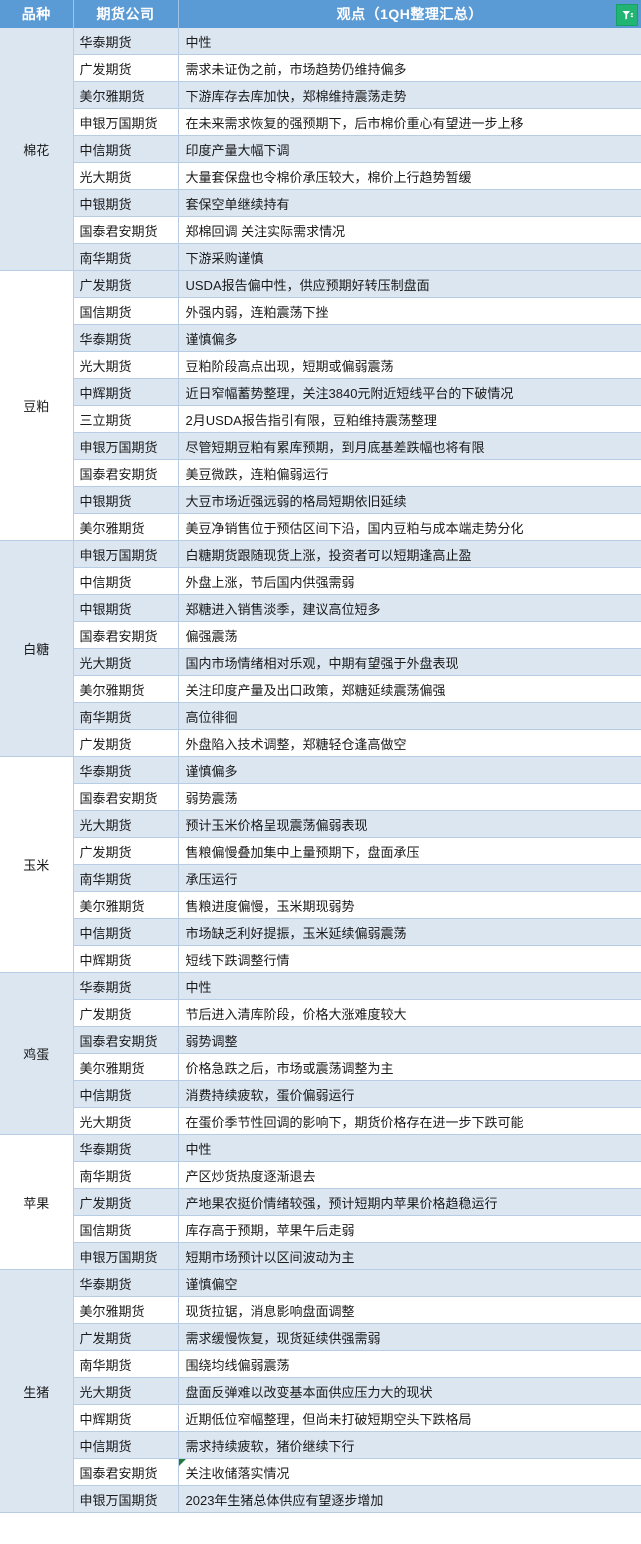  I want to click on table-row: 广发期货 产地果农挺价情绪较强，预计短期内苹果价格趋稳运行, so click(320, 1202).